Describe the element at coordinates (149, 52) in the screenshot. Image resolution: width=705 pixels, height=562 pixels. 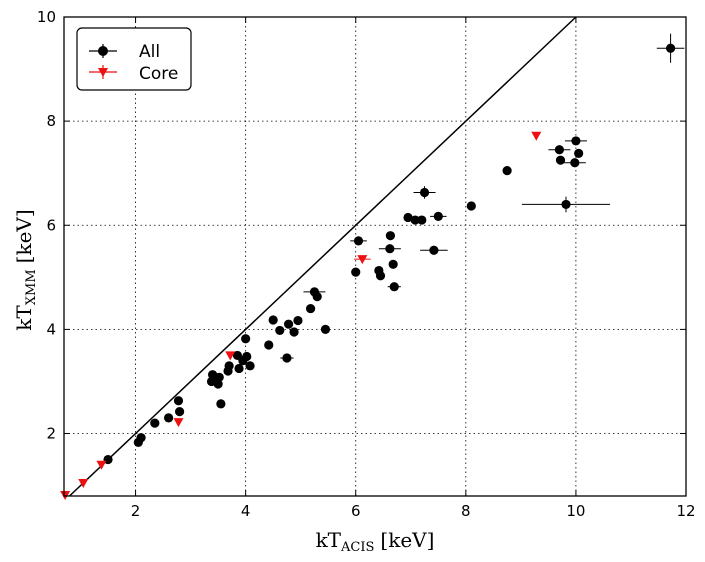
I see `legend-label-all: All` at that location.